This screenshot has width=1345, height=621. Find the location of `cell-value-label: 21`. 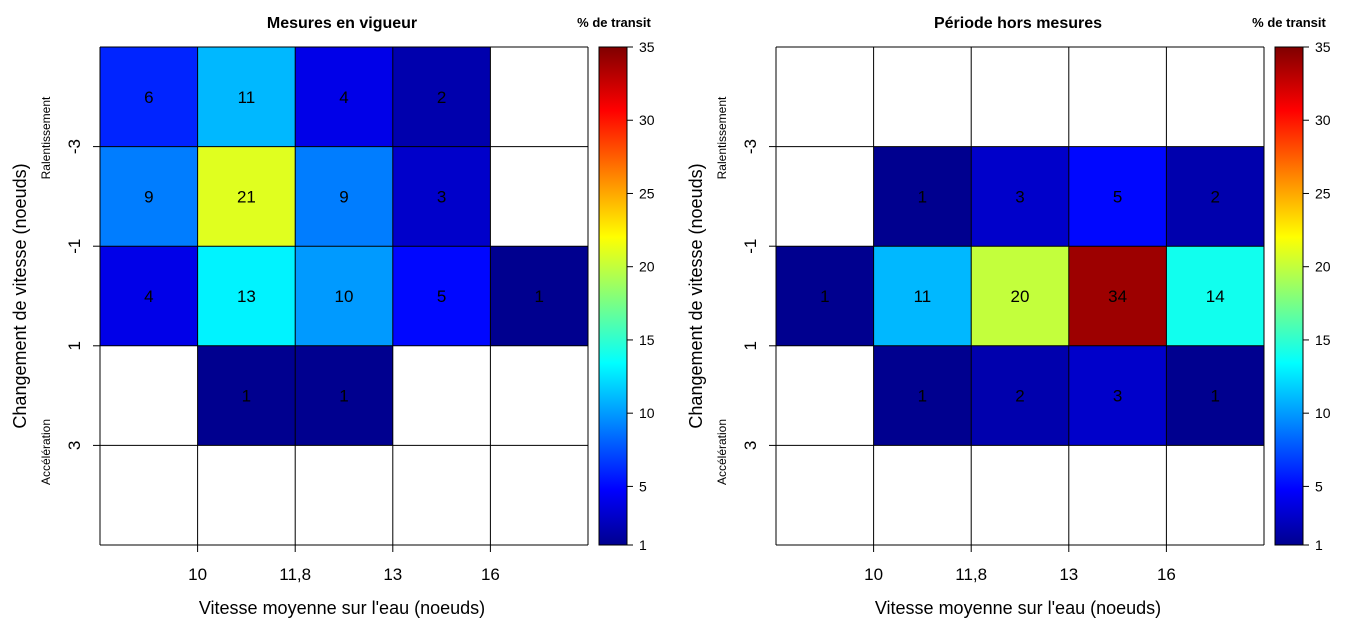

cell-value-label: 21 is located at coordinates (246, 196).